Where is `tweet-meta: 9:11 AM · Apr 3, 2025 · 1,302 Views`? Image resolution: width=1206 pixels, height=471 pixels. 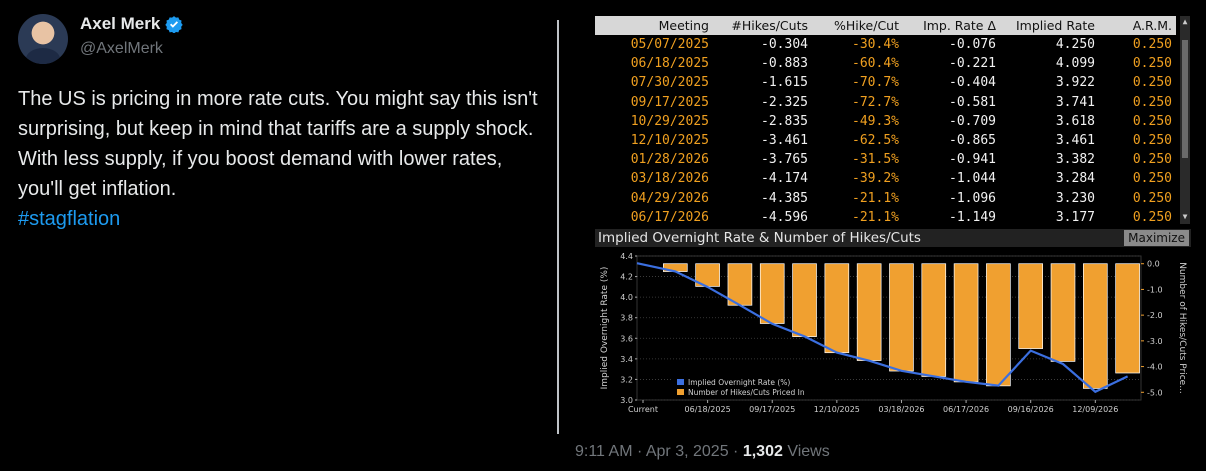 tweet-meta: 9:11 AM · Apr 3, 2025 · 1,302 Views is located at coordinates (702, 452).